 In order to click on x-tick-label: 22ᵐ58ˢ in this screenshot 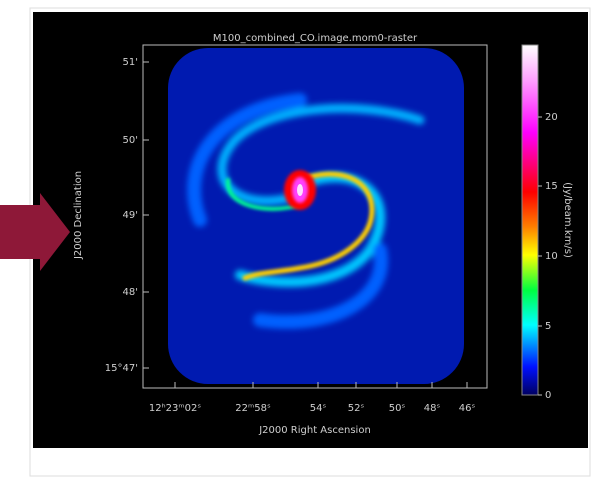, I will do `click(253, 408)`.